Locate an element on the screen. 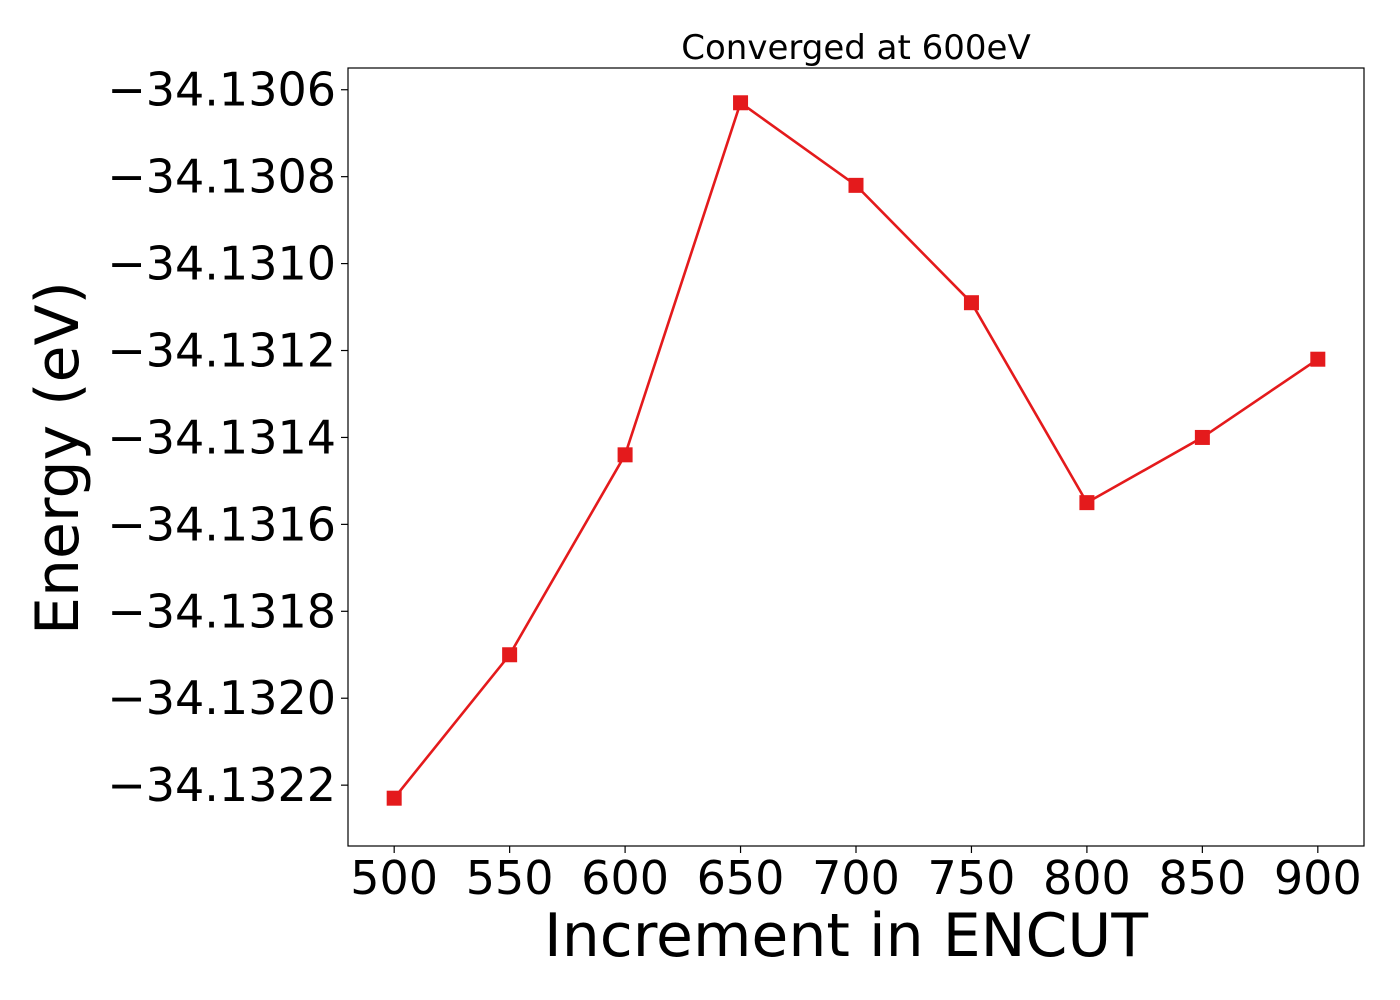 The height and width of the screenshot is (1000, 1400). y-tick-label: −34.1312 is located at coordinates (221, 351).